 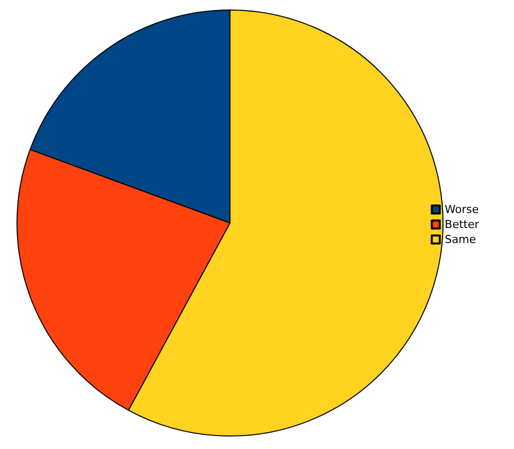 What do you see at coordinates (462, 224) in the screenshot?
I see `legend-label: Better` at bounding box center [462, 224].